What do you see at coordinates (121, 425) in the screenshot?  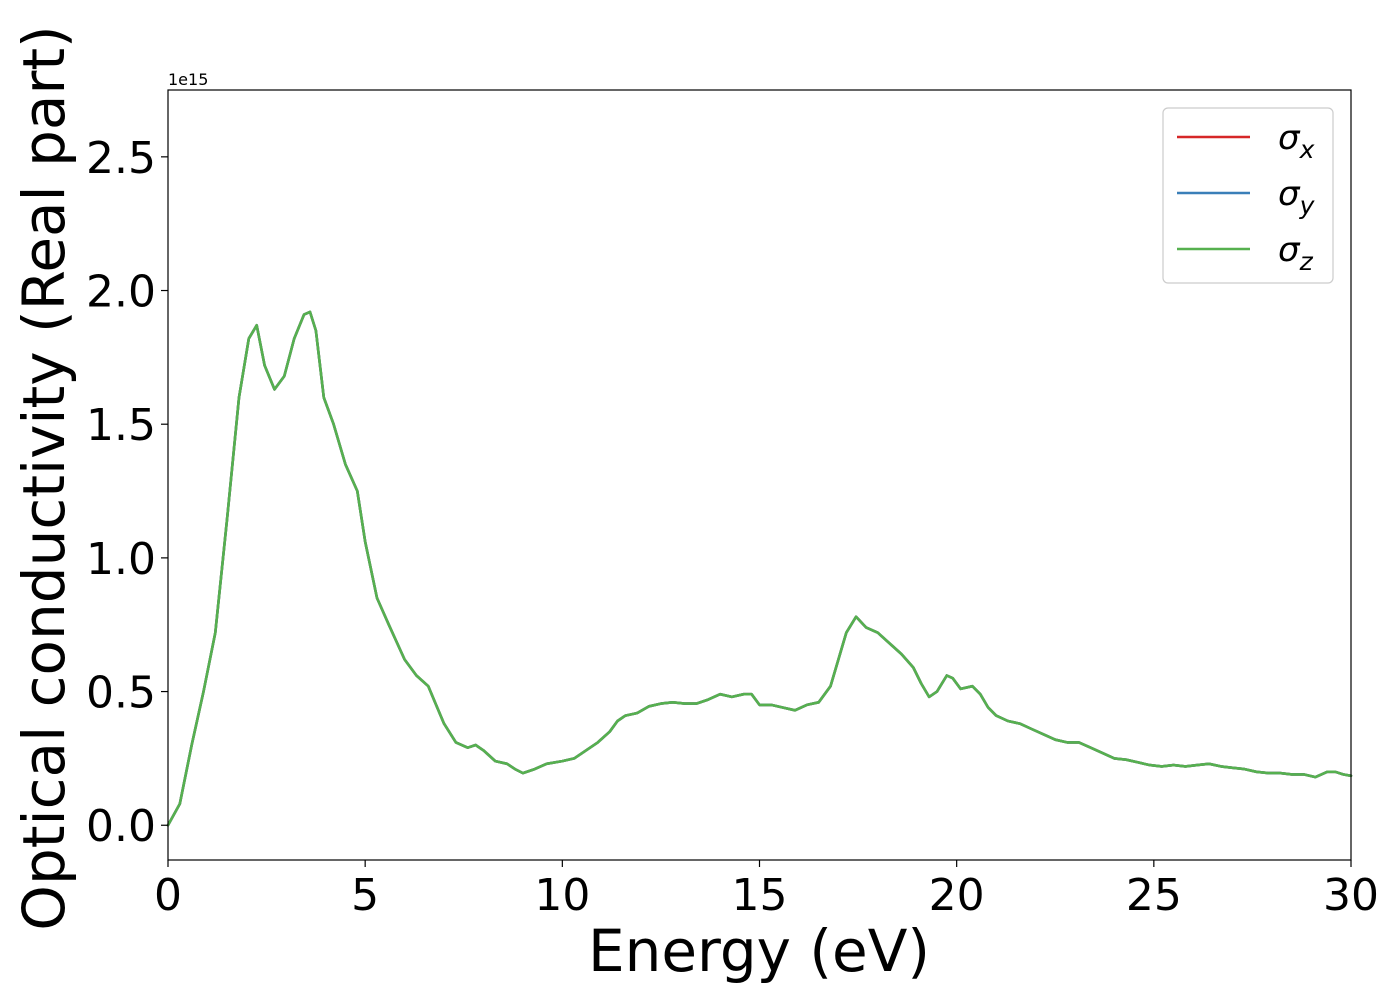 I see `y-tick-label: 1.5` at bounding box center [121, 425].